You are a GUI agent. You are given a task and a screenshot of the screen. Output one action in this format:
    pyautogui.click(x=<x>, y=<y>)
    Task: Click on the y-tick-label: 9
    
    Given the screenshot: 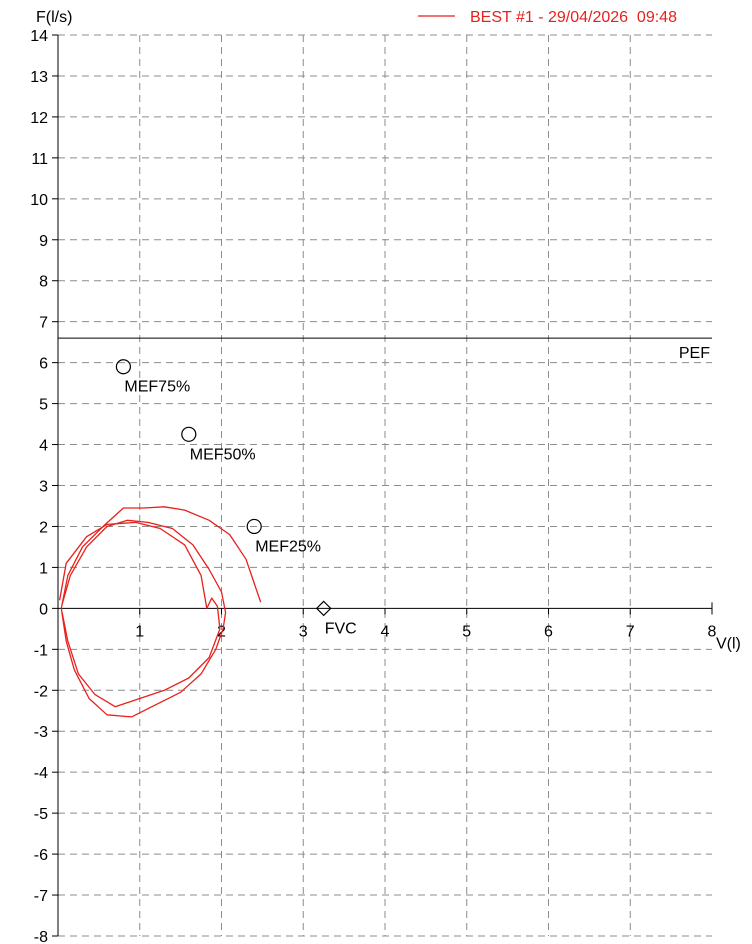 What is the action you would take?
    pyautogui.click(x=43, y=241)
    